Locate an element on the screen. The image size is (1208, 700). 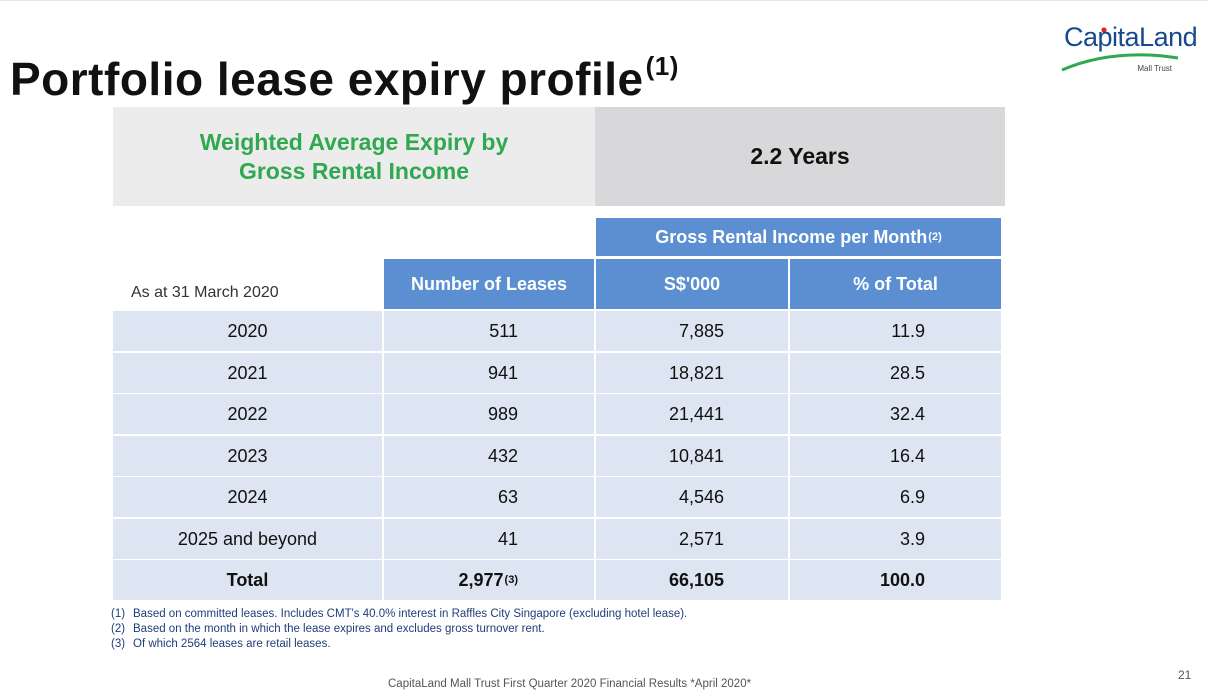
title-footnote-ref: (1) is located at coordinates (662, 66).